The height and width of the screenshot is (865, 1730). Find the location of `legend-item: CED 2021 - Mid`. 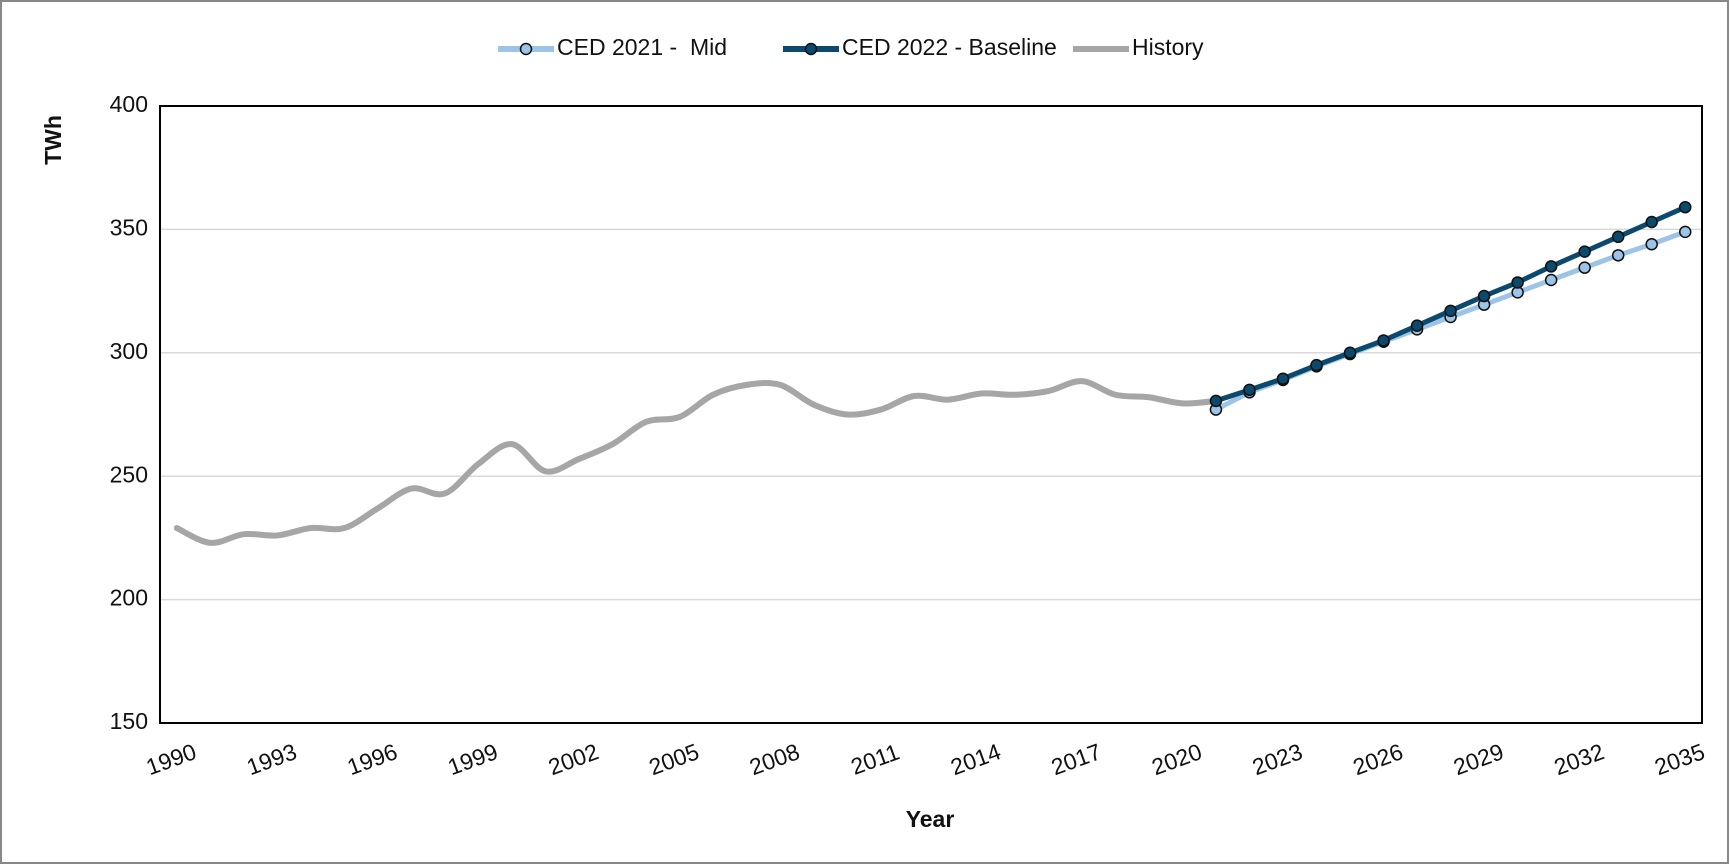

legend-item: CED 2021 - Mid is located at coordinates (612, 47).